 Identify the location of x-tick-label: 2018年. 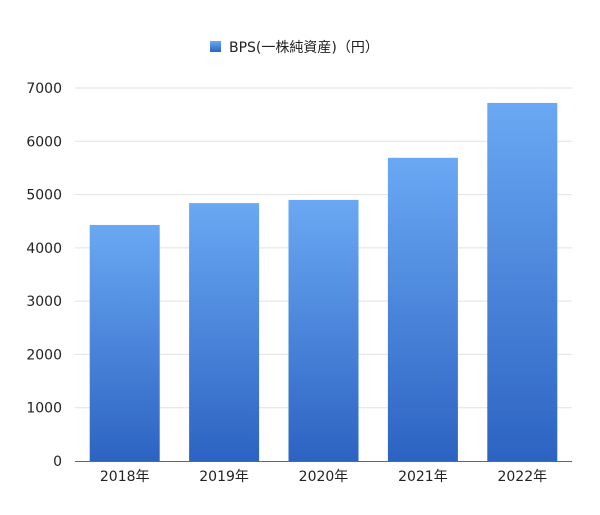
(125, 477).